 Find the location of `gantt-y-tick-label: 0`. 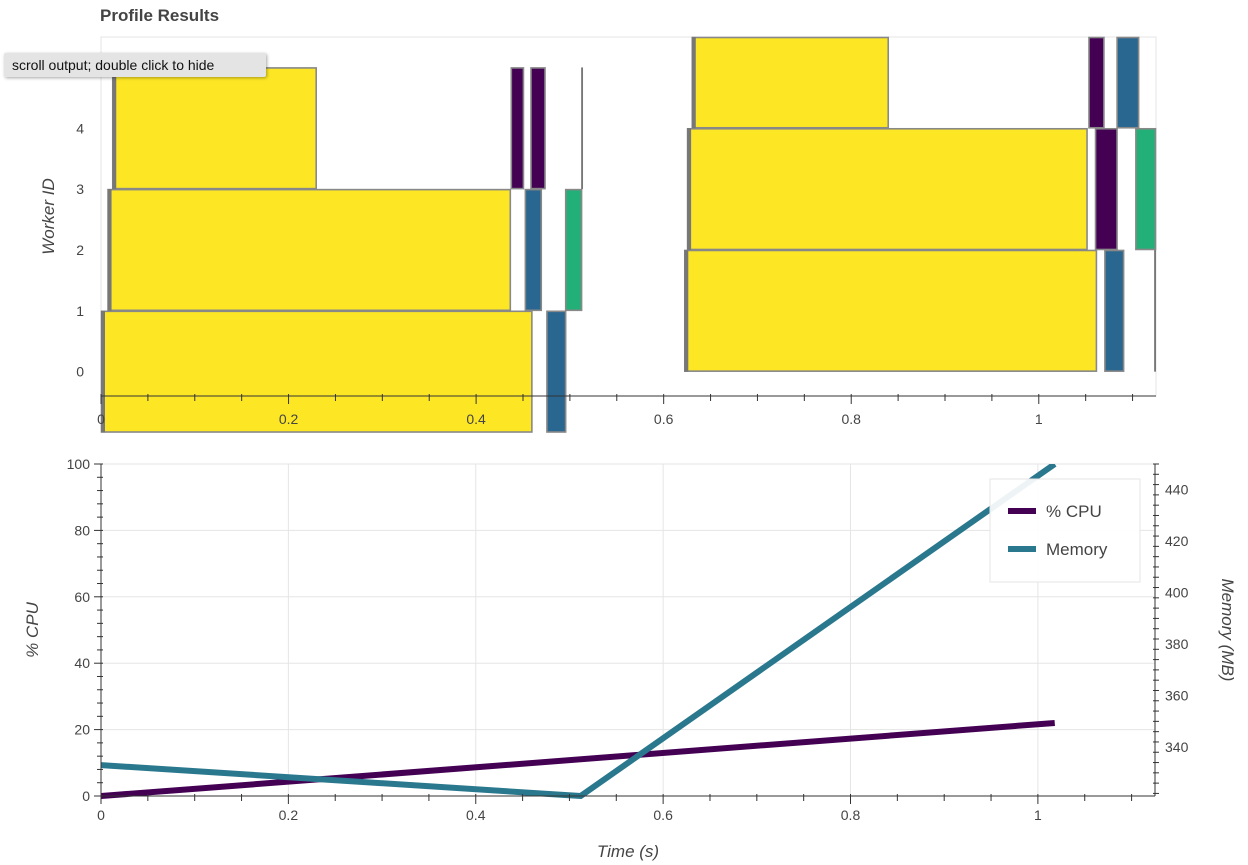

gantt-y-tick-label: 0 is located at coordinates (80, 372).